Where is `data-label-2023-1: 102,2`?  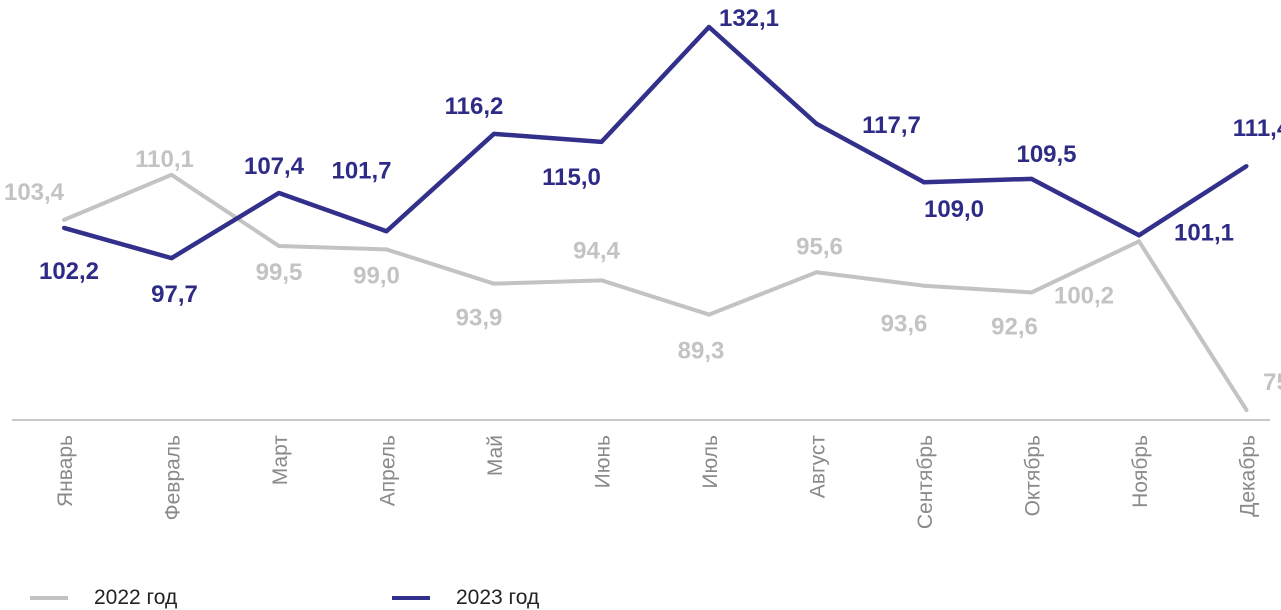
data-label-2023-1: 102,2 is located at coordinates (69, 271).